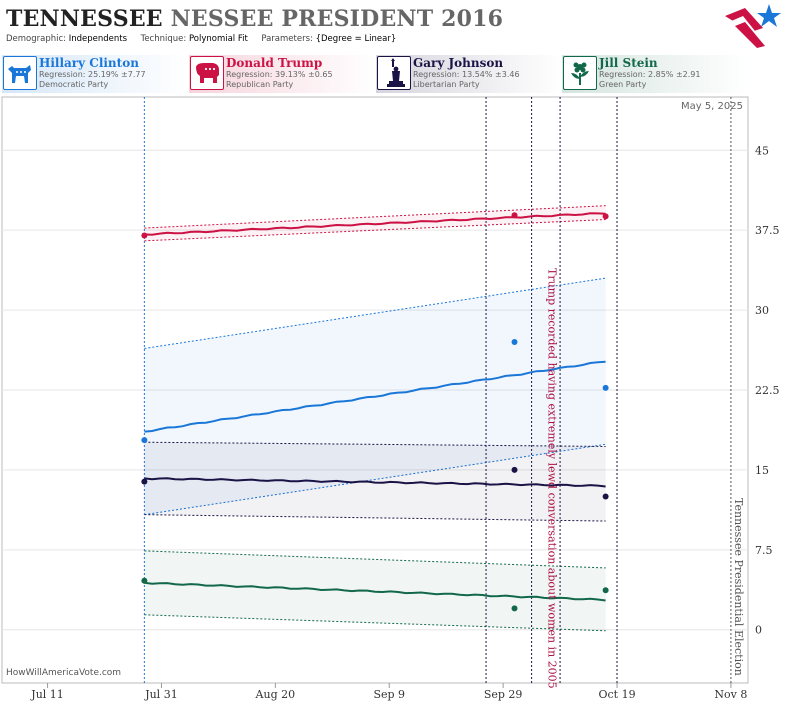  I want to click on candidate-name: Jill Stein, so click(628, 63).